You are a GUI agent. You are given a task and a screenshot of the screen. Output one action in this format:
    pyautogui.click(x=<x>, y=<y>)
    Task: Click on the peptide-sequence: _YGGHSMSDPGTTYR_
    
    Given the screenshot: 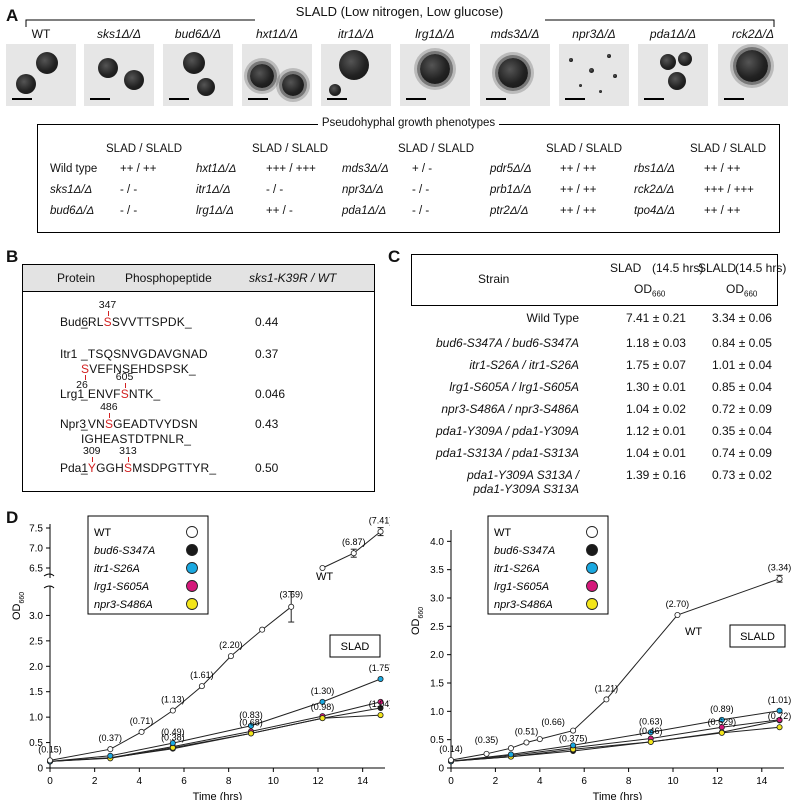 What is the action you would take?
    pyautogui.click(x=148, y=468)
    